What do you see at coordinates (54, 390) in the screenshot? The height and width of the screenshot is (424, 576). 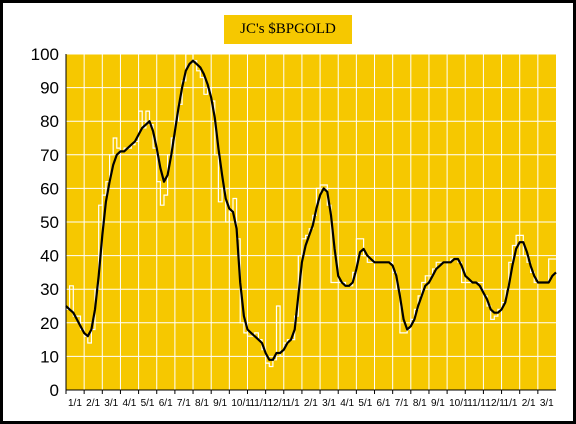 I see `y-tick-label: 0` at bounding box center [54, 390].